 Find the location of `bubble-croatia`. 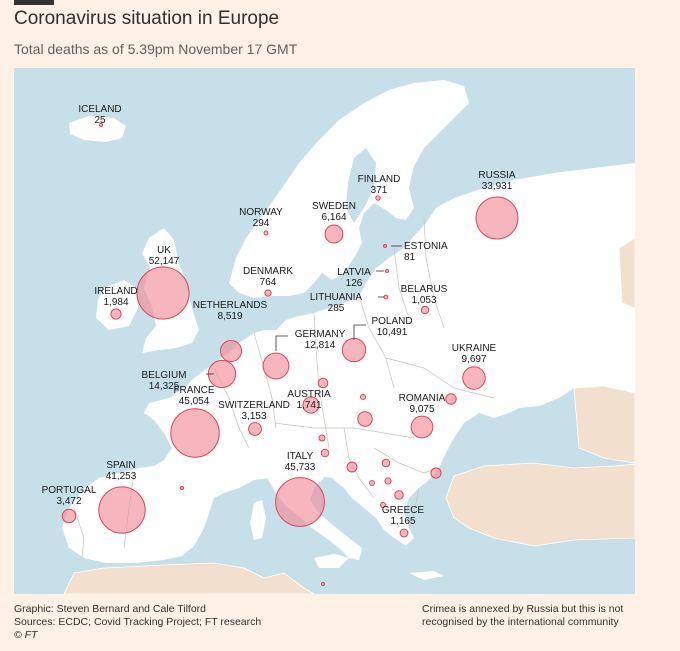

bubble-croatia is located at coordinates (325, 453).